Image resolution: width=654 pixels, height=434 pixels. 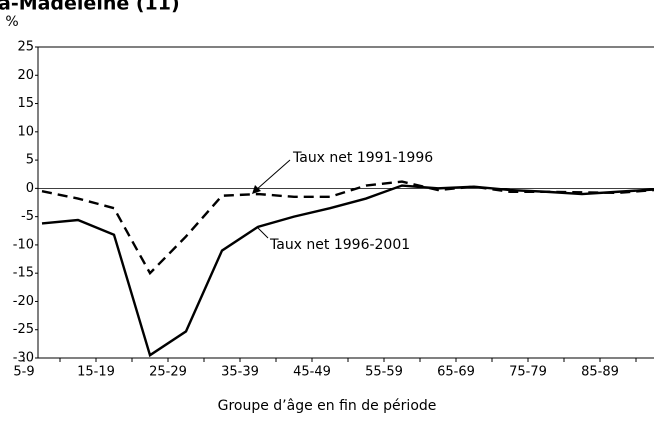 What do you see at coordinates (30, 188) in the screenshot?
I see `y-tick-label: 0` at bounding box center [30, 188].